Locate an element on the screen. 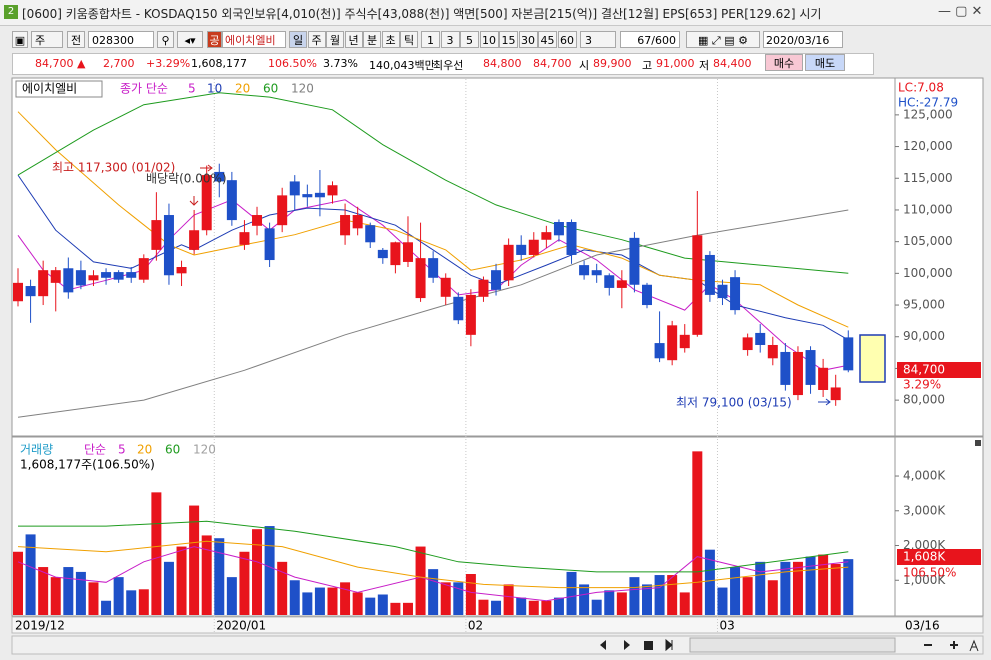  change-pct: +3.29% is located at coordinates (168, 63).